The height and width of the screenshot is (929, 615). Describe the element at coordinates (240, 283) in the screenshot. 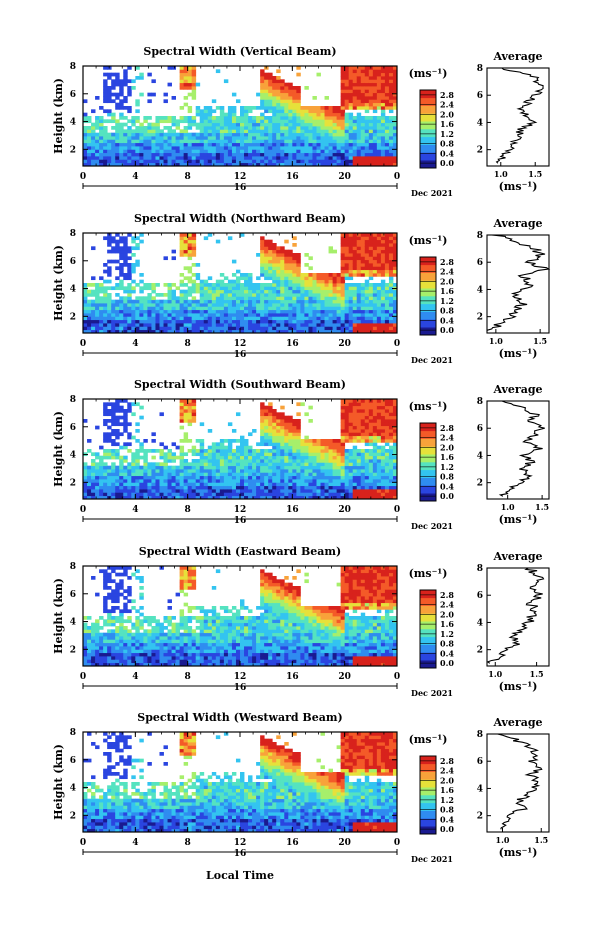

I see `panel-2-heatmap` at that location.